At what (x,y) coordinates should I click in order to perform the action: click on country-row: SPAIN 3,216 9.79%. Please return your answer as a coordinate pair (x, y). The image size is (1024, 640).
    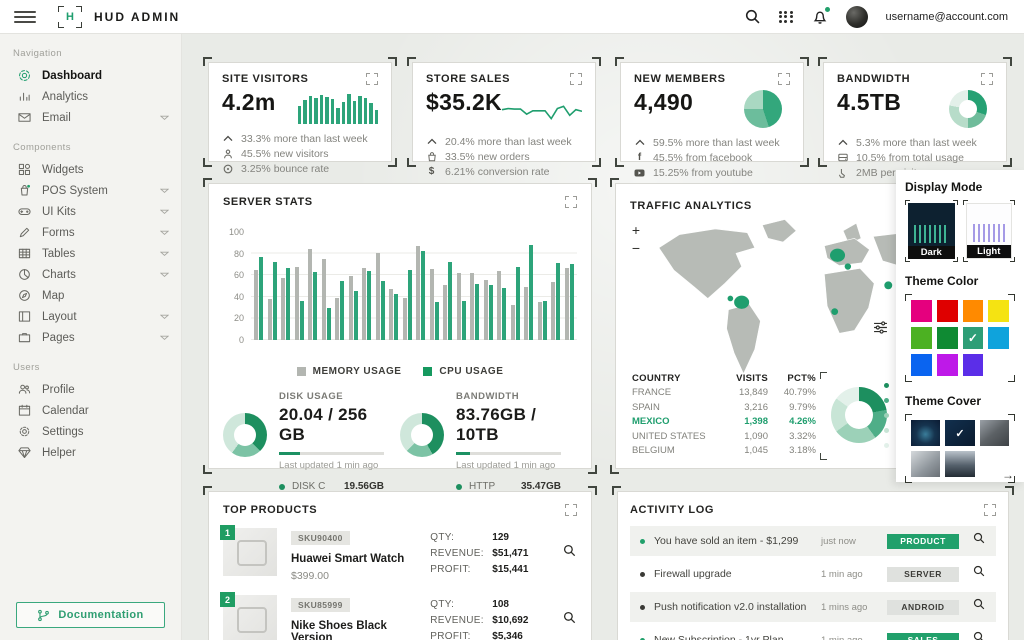
    Looking at the image, I should click on (724, 407).